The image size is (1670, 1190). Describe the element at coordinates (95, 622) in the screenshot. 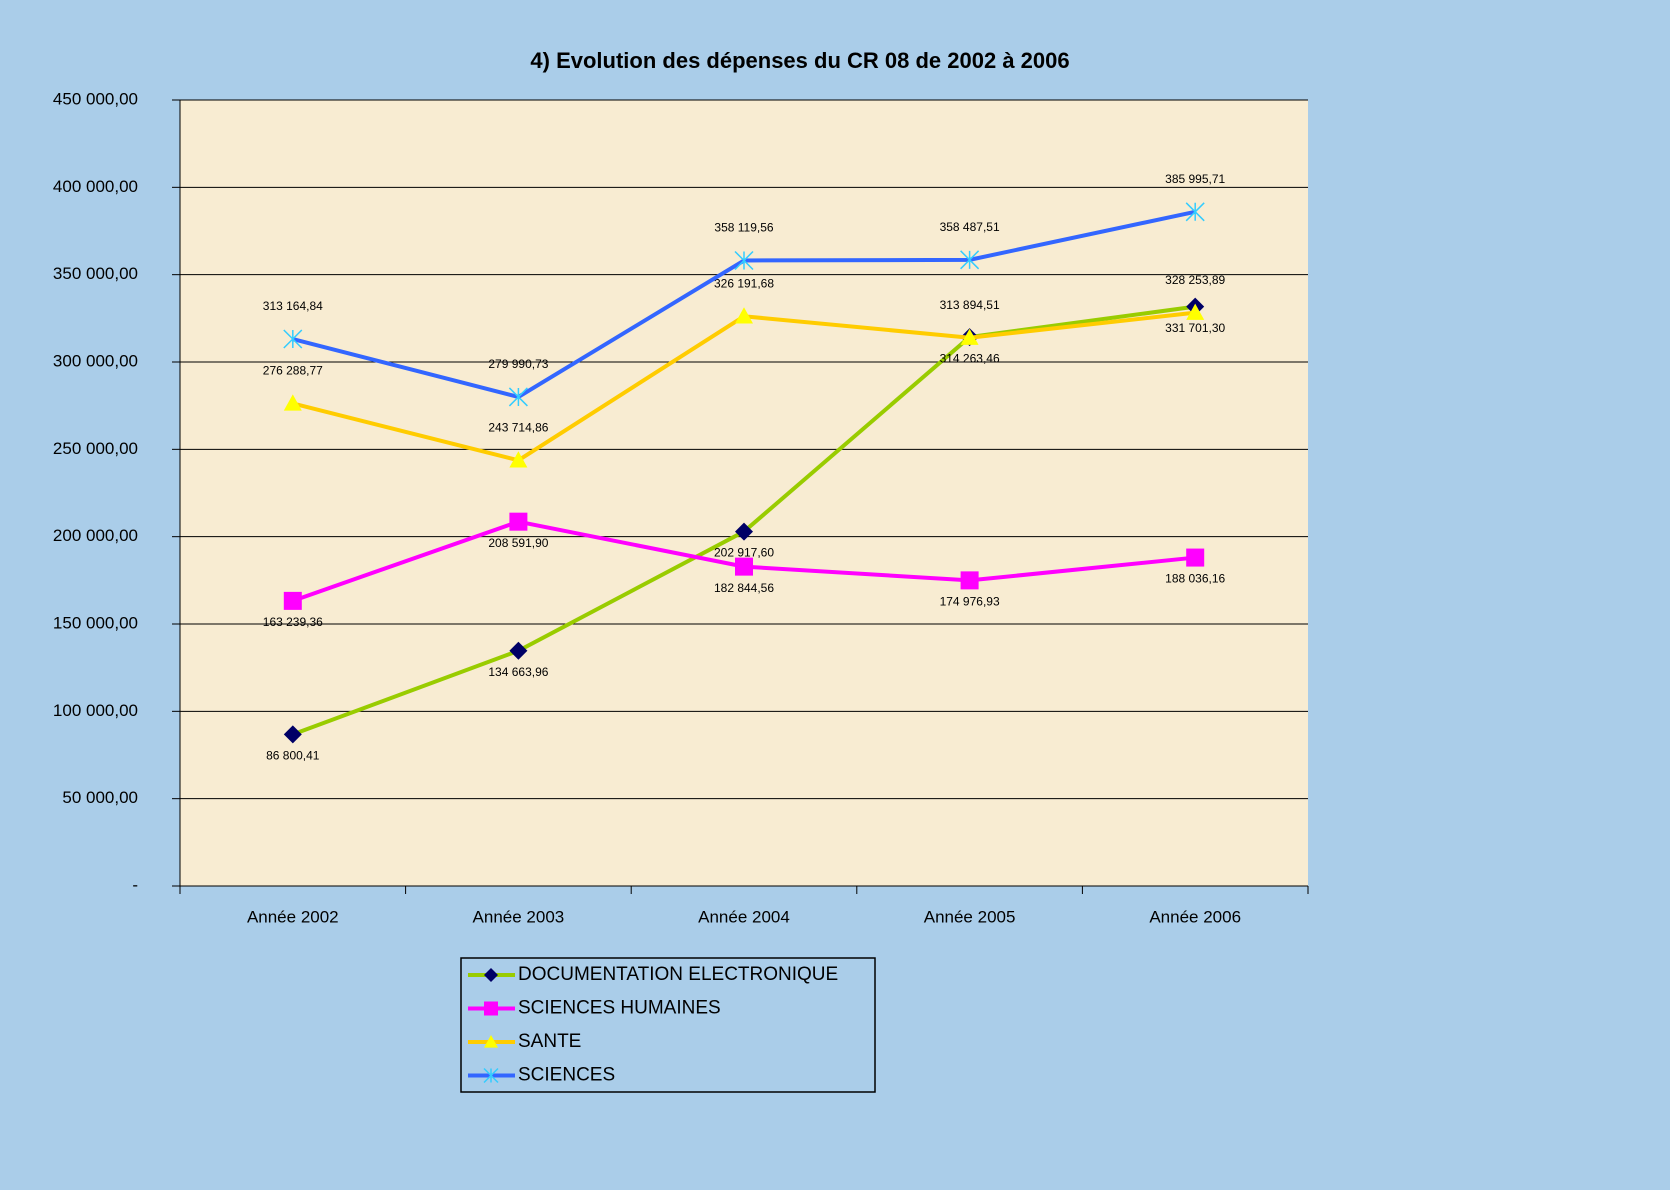

I see `y-tick-label: 150 000,00` at that location.